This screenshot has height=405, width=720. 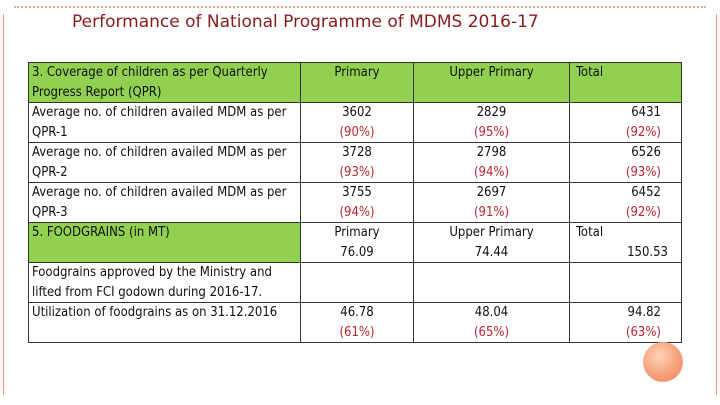 I want to click on value: 94.82, so click(x=644, y=312).